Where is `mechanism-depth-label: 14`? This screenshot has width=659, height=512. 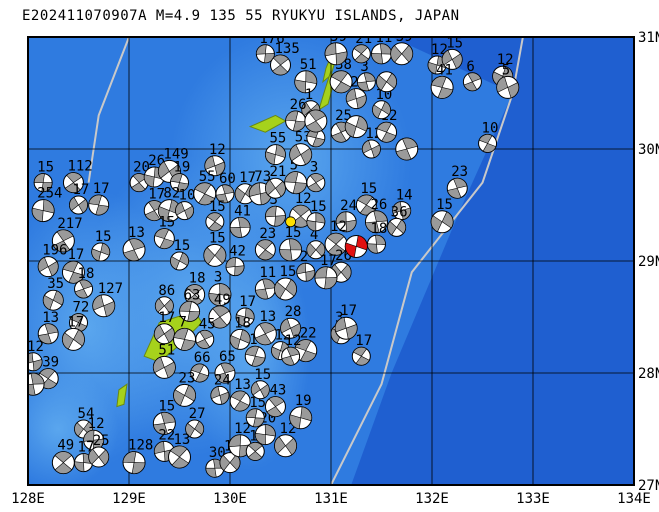 mechanism-depth-label: 14 is located at coordinates (404, 196).